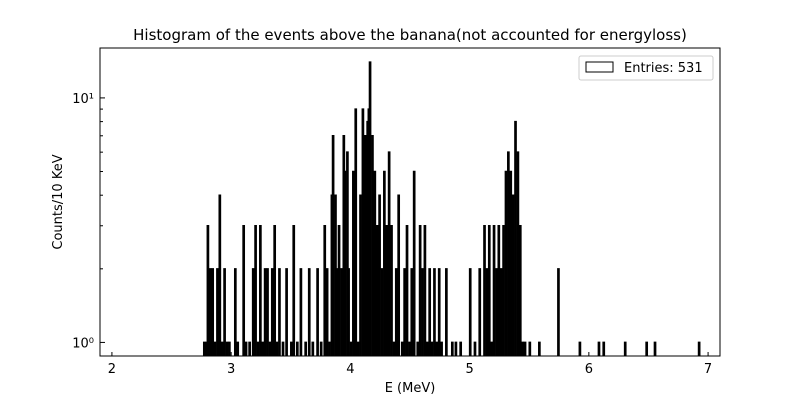 The width and height of the screenshot is (800, 400). What do you see at coordinates (350, 369) in the screenshot?
I see `x-tick-label: 4` at bounding box center [350, 369].